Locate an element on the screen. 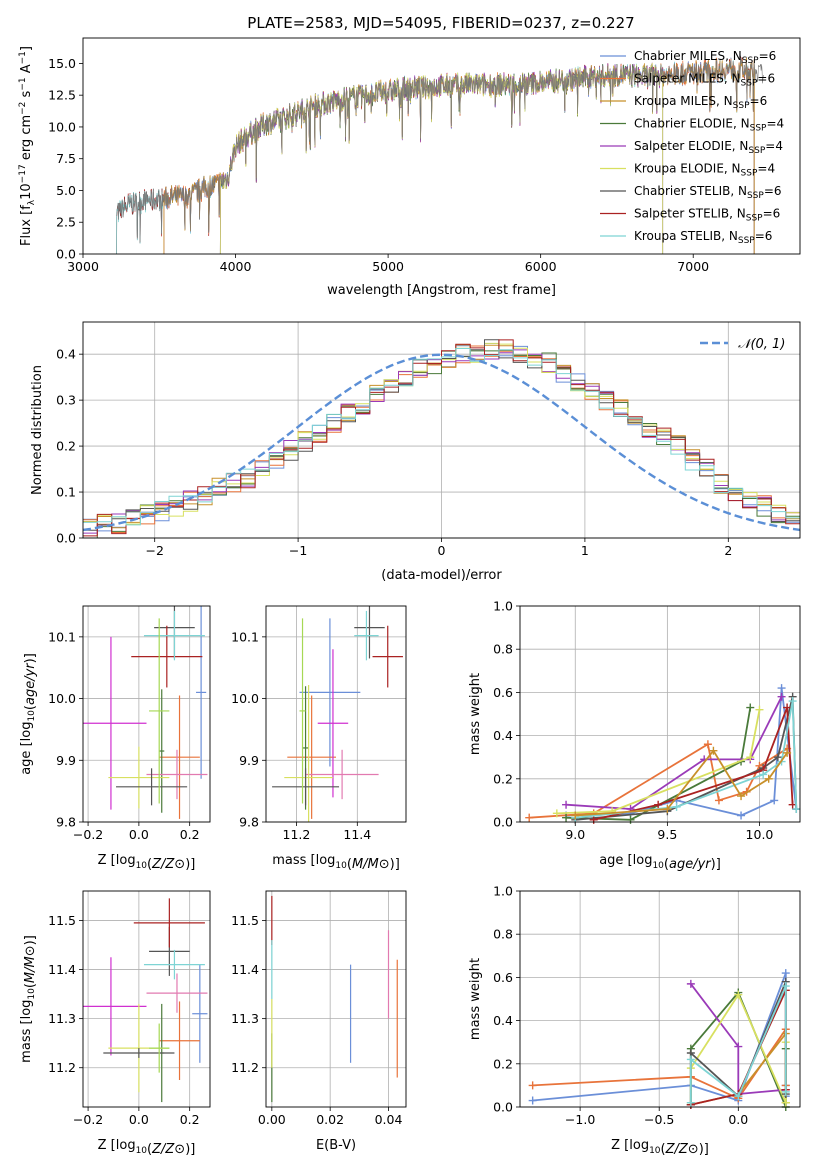  y-tick-label: 0.2 is located at coordinates (503, 1063).